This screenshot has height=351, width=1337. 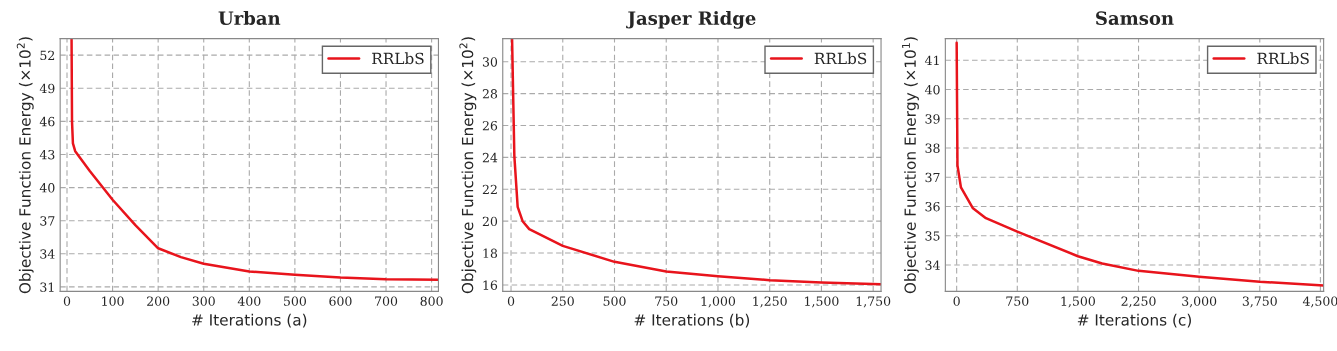 What do you see at coordinates (1135, 18) in the screenshot?
I see `chart-title: Samson` at bounding box center [1135, 18].